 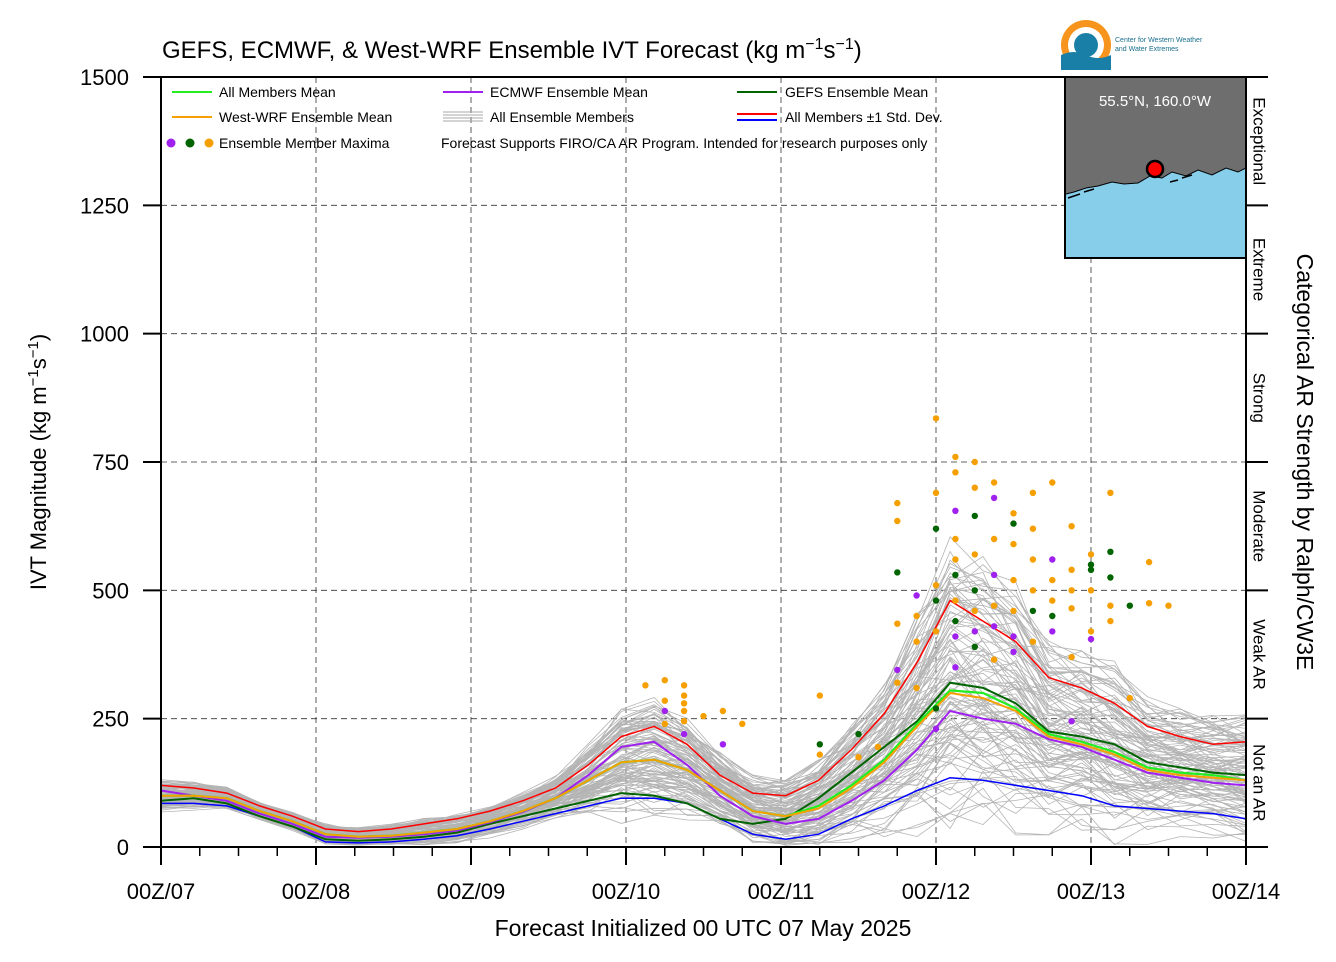 What do you see at coordinates (471, 891) in the screenshot?
I see `x-tick-label: 00Z/09` at bounding box center [471, 891].